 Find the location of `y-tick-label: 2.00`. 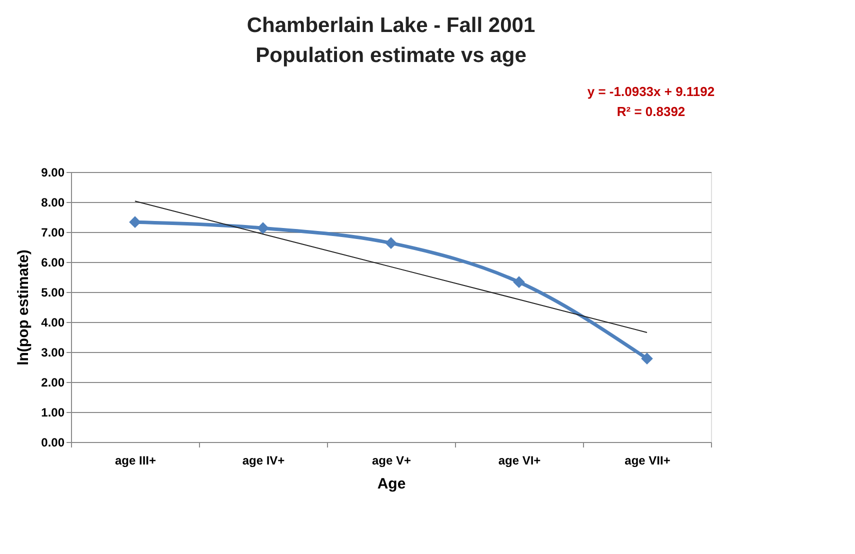

y-tick-label: 2.00 is located at coordinates (53, 383).